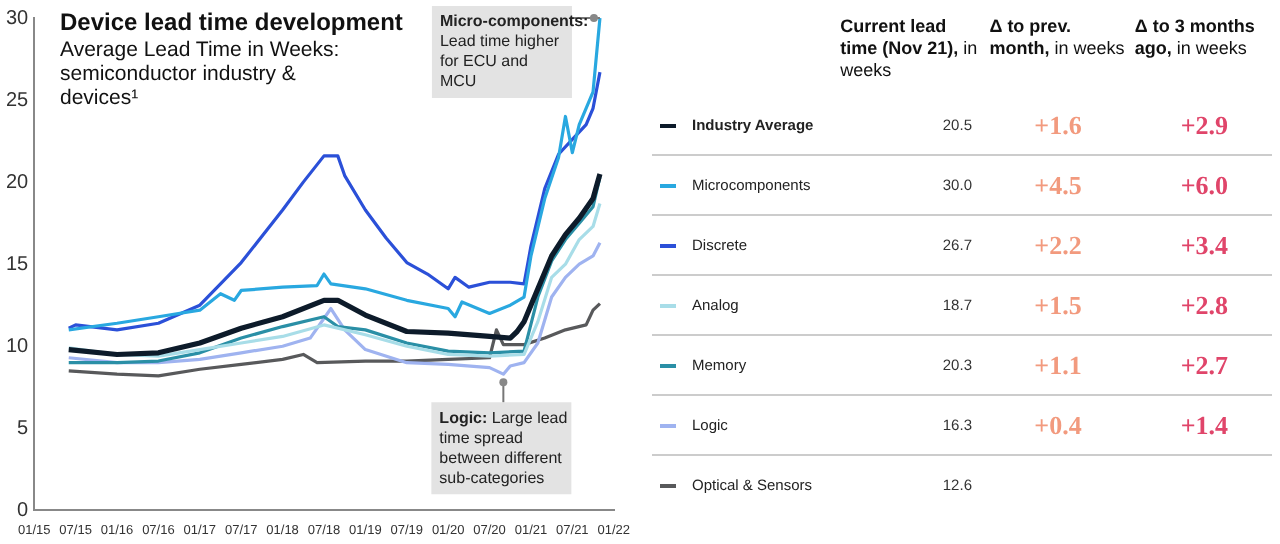  I want to click on data-label: +1.4, so click(1204, 425).